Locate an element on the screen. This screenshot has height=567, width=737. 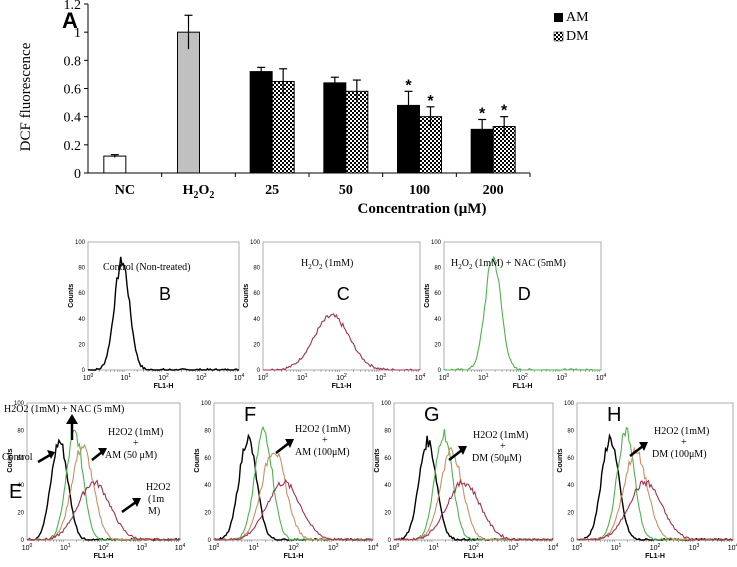
panel-b-title: Control (Non-treated) is located at coordinates (146, 267).